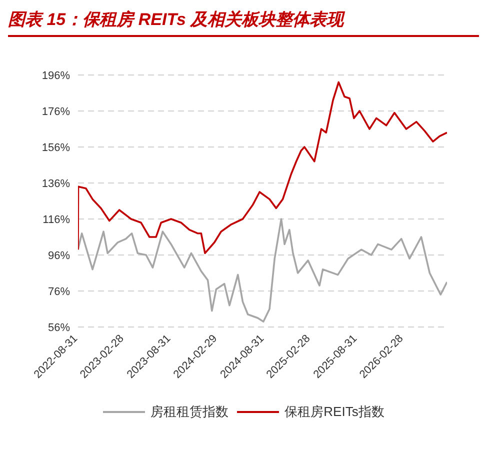 The width and height of the screenshot is (487, 449). Describe the element at coordinates (59, 256) in the screenshot. I see `y-tick-label: 96%` at that location.